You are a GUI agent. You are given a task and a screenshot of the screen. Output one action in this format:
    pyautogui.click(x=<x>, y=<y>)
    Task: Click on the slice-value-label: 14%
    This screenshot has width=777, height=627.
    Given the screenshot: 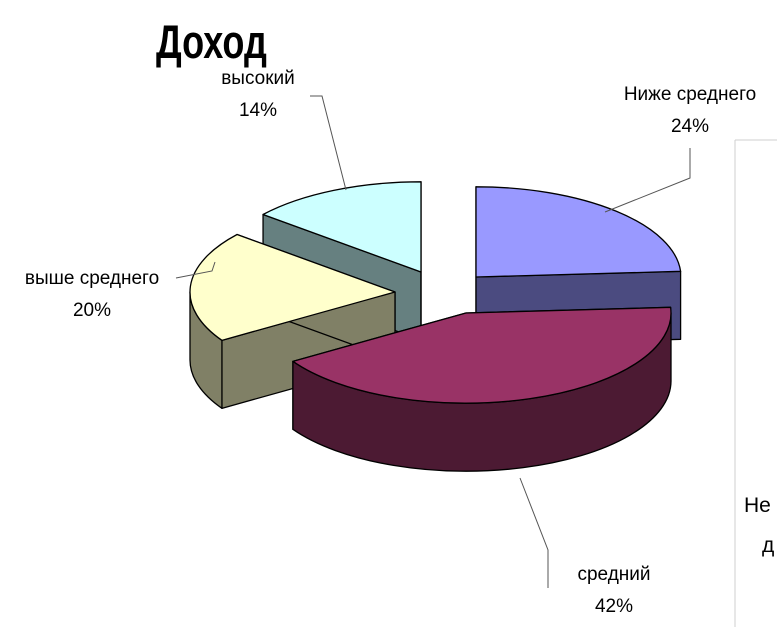 What is the action you would take?
    pyautogui.click(x=258, y=110)
    